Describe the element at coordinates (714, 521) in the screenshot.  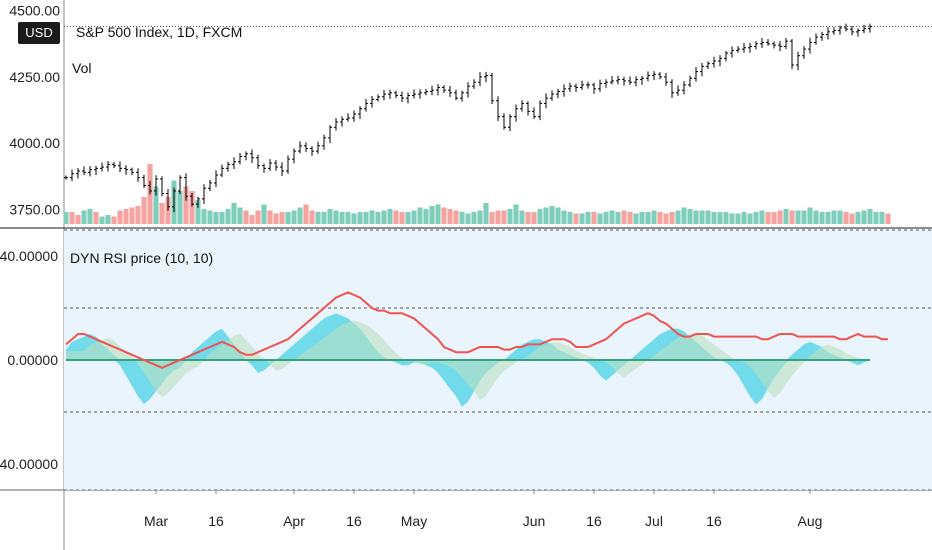
I see `time-axis-tick-label: 16` at that location.